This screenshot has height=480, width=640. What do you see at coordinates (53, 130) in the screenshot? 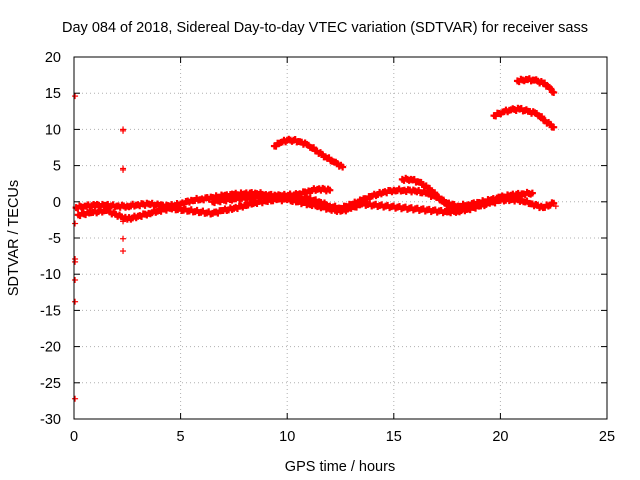
I see `y-tick-label: 10` at bounding box center [53, 130].